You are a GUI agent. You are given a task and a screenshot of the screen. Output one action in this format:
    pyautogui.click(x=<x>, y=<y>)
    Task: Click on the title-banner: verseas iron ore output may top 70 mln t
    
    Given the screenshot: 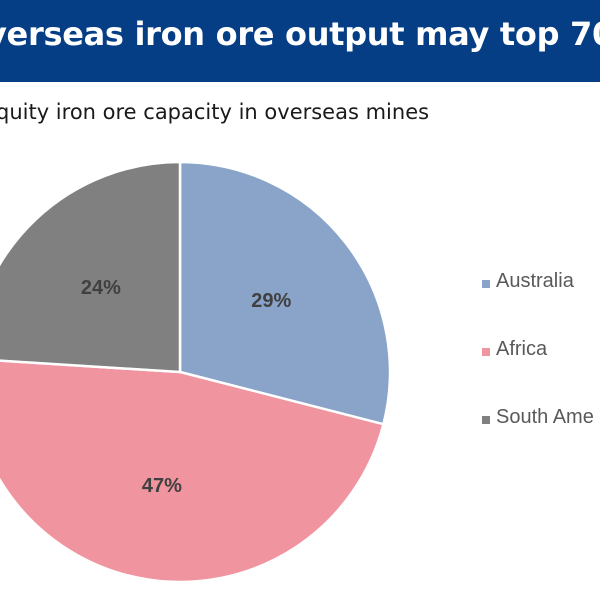 What is the action you would take?
    pyautogui.click(x=300, y=41)
    